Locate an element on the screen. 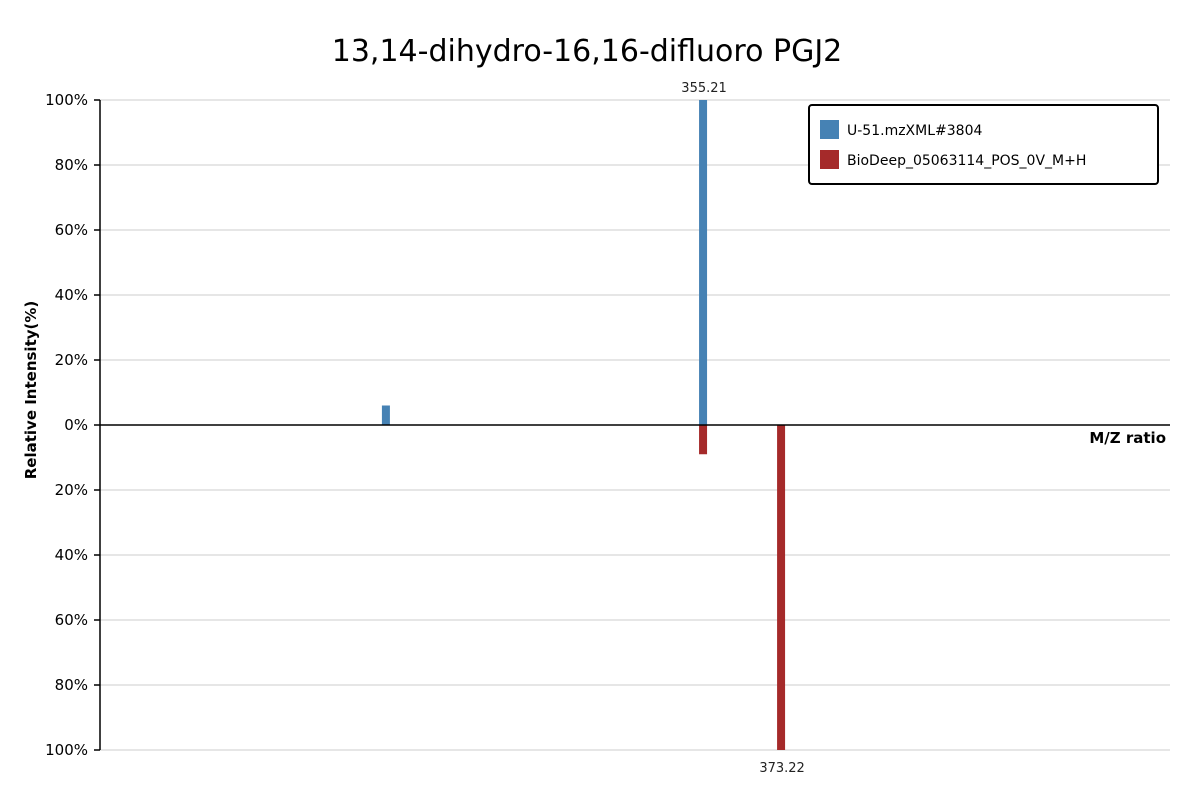 Image resolution: width=1200 pixels, height=800 pixels. legend-swatch-query is located at coordinates (829, 129).